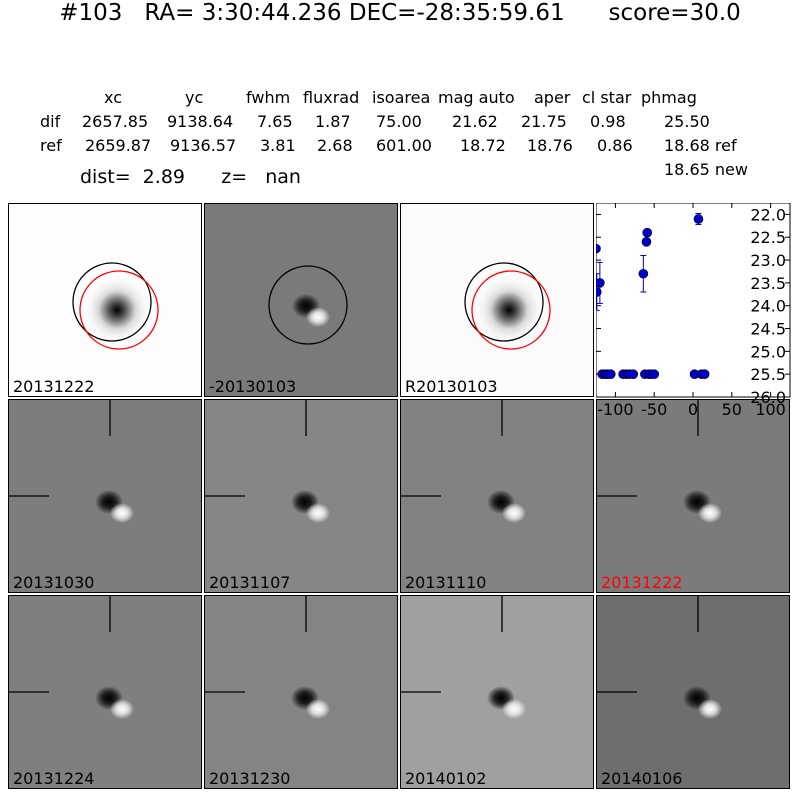  I want to click on table-extra: 18.65 new, so click(706, 169).